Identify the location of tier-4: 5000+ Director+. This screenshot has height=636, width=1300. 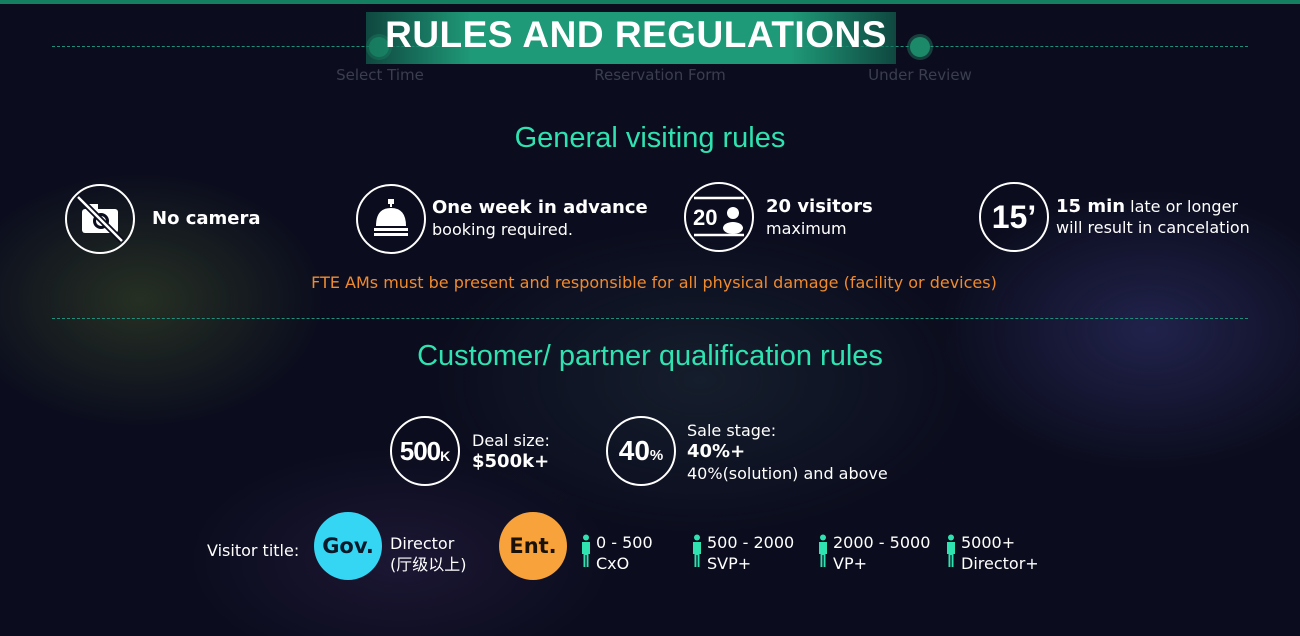
(1000, 553).